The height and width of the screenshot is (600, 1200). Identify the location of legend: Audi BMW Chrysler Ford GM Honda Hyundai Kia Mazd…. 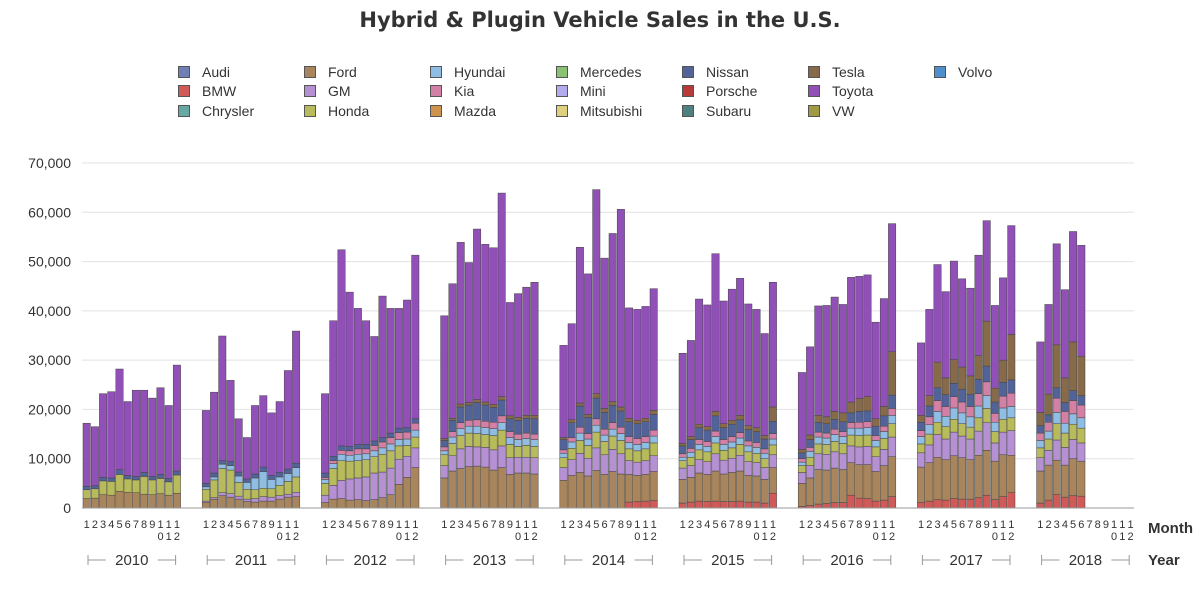
(628, 93).